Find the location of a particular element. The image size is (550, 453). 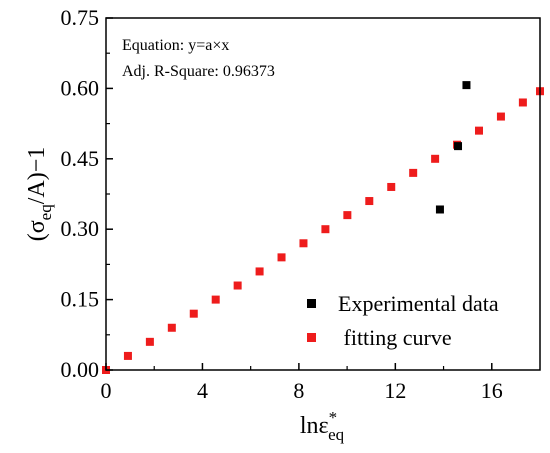

legend-label-fitting: fitting curve is located at coordinates (395, 337).